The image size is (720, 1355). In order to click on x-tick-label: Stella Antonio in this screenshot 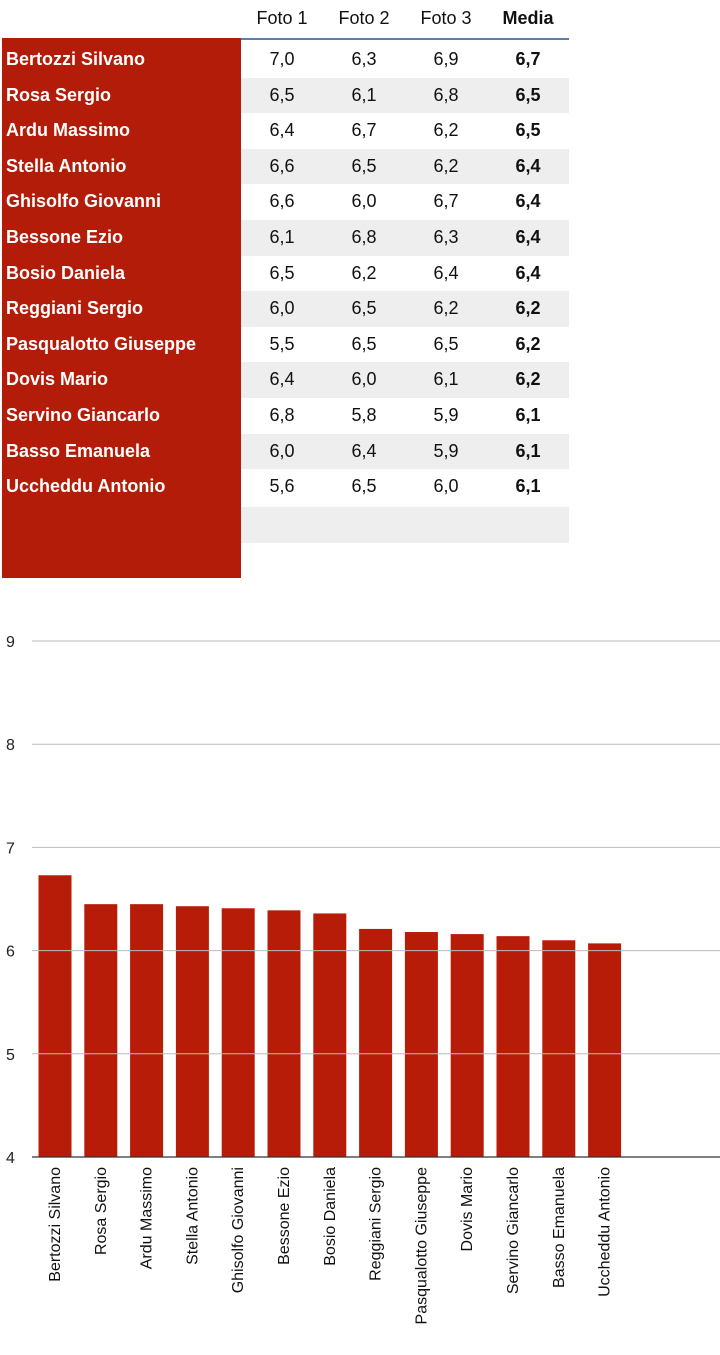, I will do `click(192, 1216)`.